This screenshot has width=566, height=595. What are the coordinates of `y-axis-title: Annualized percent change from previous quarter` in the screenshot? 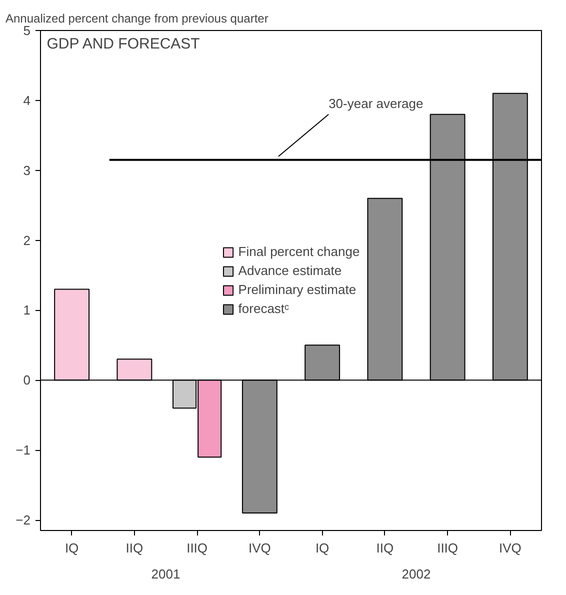 It's located at (137, 19).